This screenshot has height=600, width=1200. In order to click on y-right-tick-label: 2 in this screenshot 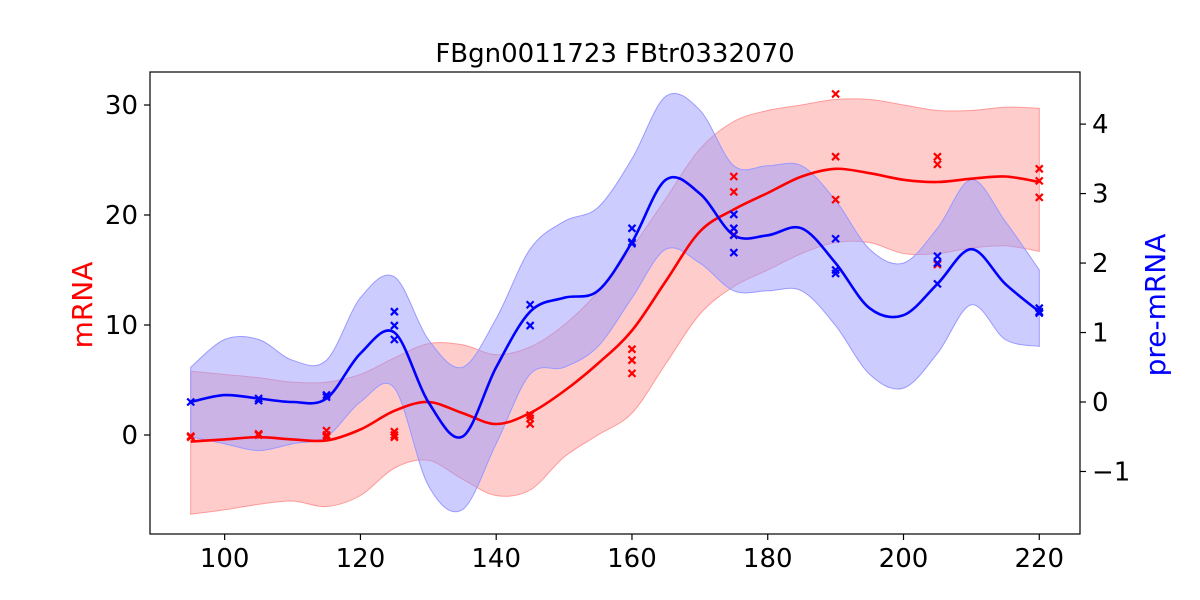, I will do `click(1100, 264)`.